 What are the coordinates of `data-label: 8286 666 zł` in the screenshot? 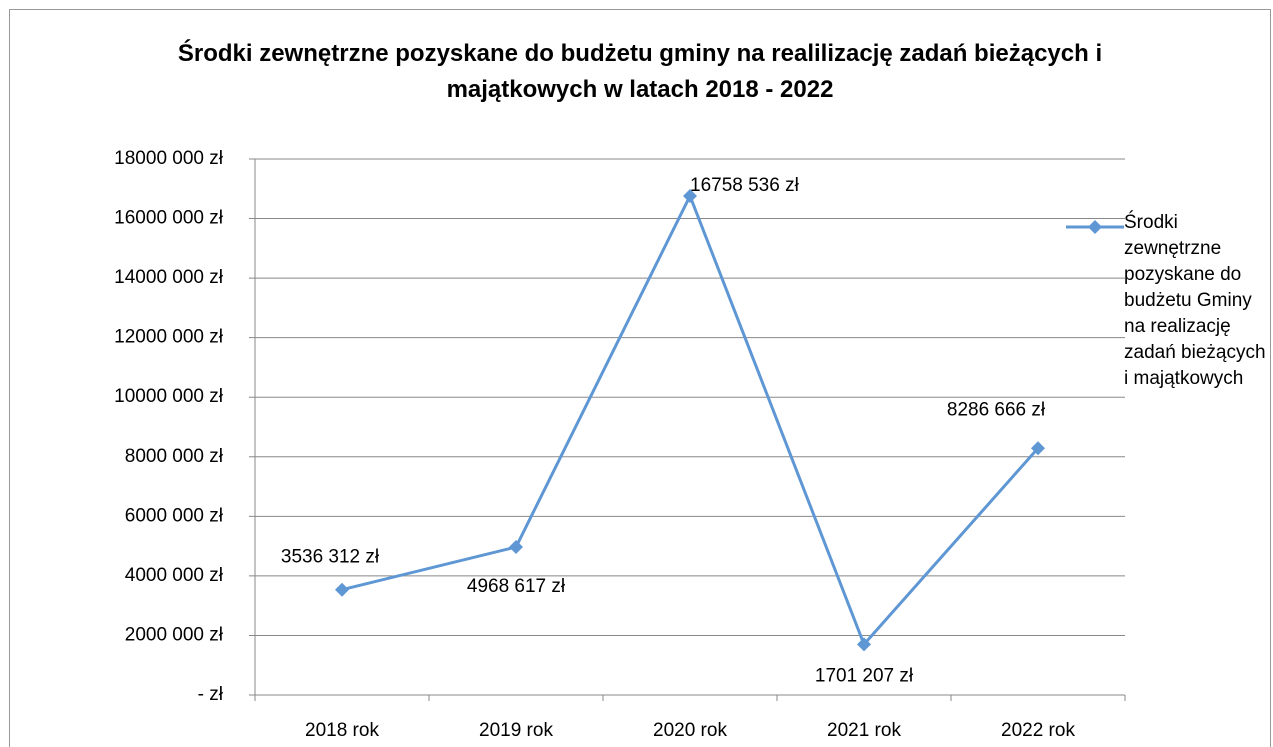 It's located at (996, 409).